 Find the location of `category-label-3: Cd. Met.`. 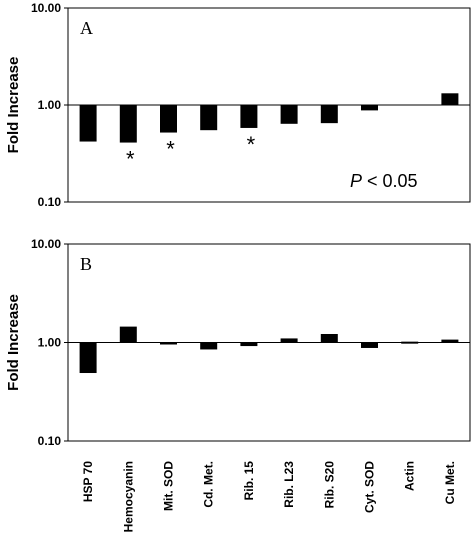

category-label-3: Cd. Met. is located at coordinates (209, 484).